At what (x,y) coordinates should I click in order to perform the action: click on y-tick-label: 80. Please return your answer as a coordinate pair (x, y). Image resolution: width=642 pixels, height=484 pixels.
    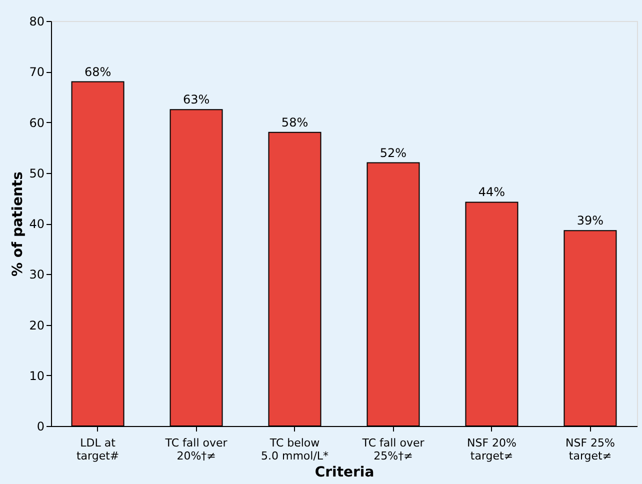
    Looking at the image, I should click on (36, 21).